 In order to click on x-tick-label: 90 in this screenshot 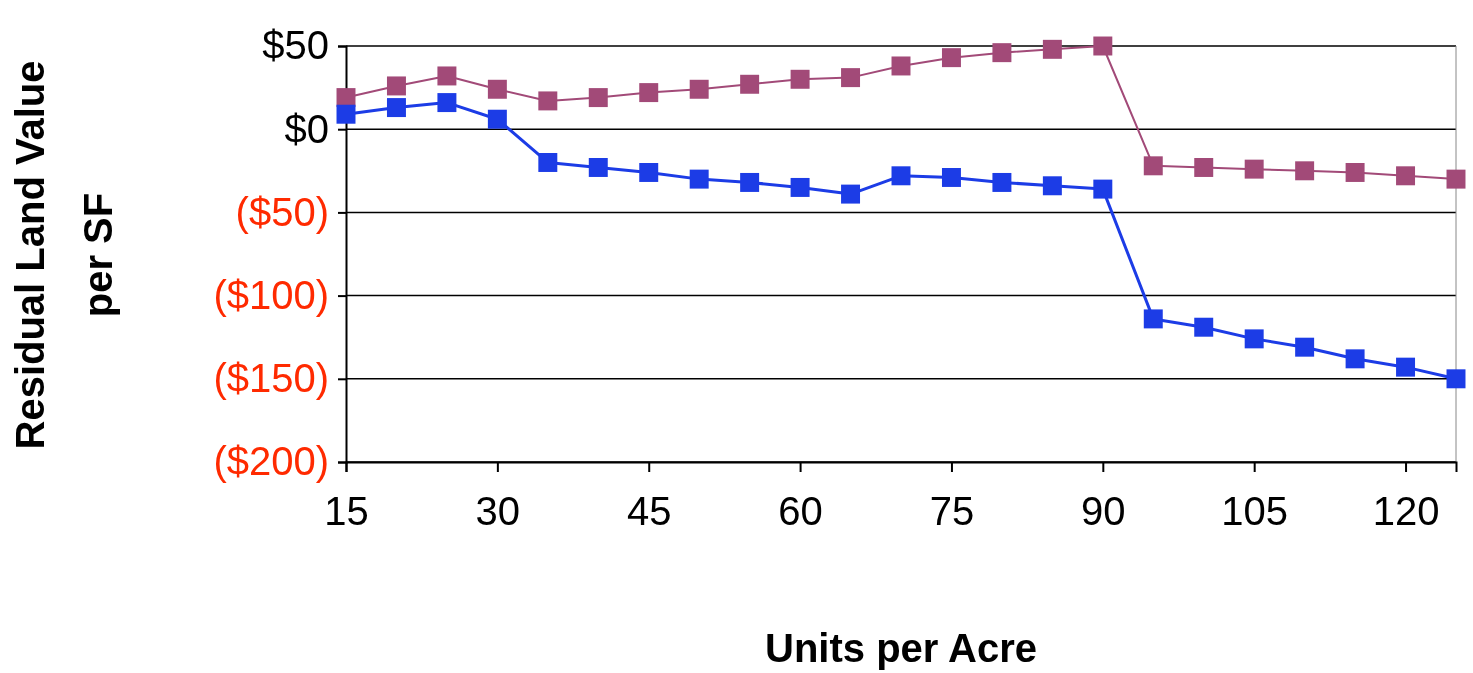, I will do `click(1103, 511)`.